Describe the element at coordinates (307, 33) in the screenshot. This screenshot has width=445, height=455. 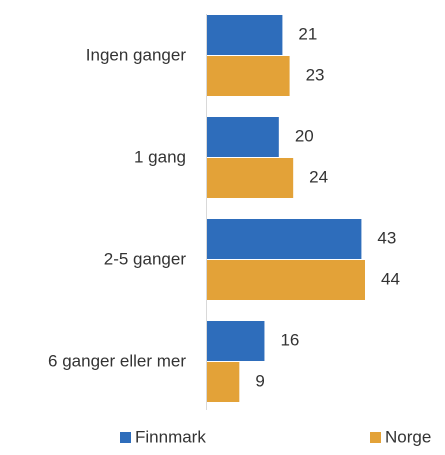
I see `value-label: 21` at that location.